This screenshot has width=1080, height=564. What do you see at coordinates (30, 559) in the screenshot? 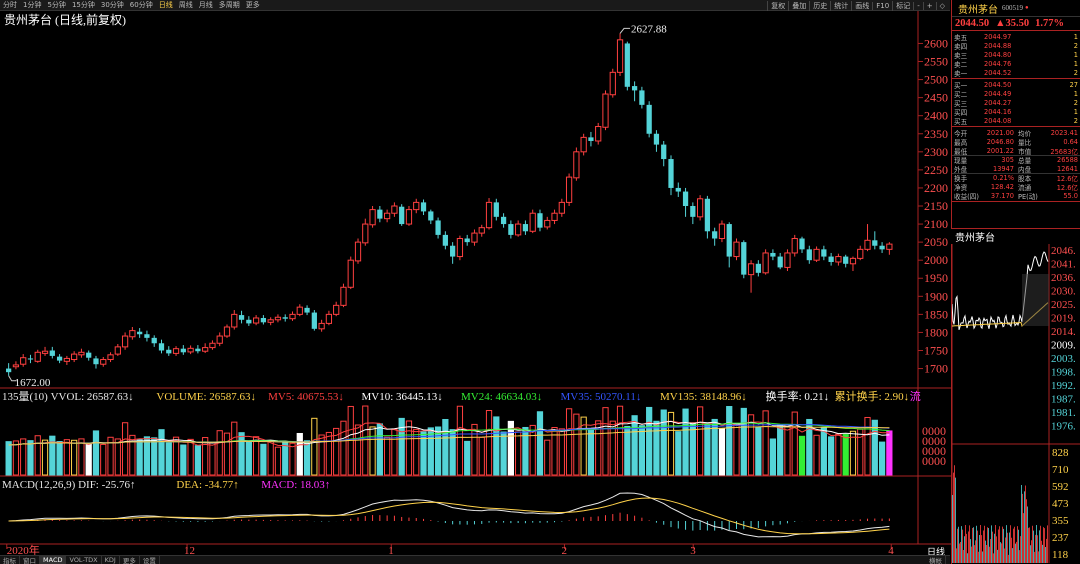
I see `indicator-tab: 窗口` at bounding box center [30, 559].